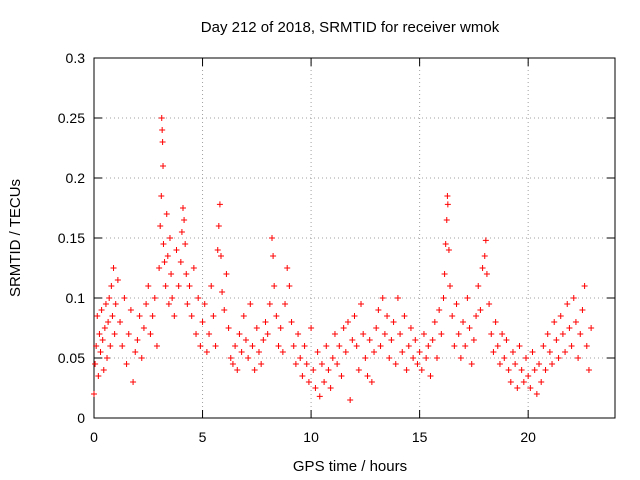 This screenshot has width=640, height=480. I want to click on y-tick-label: 0.25, so click(71, 118).